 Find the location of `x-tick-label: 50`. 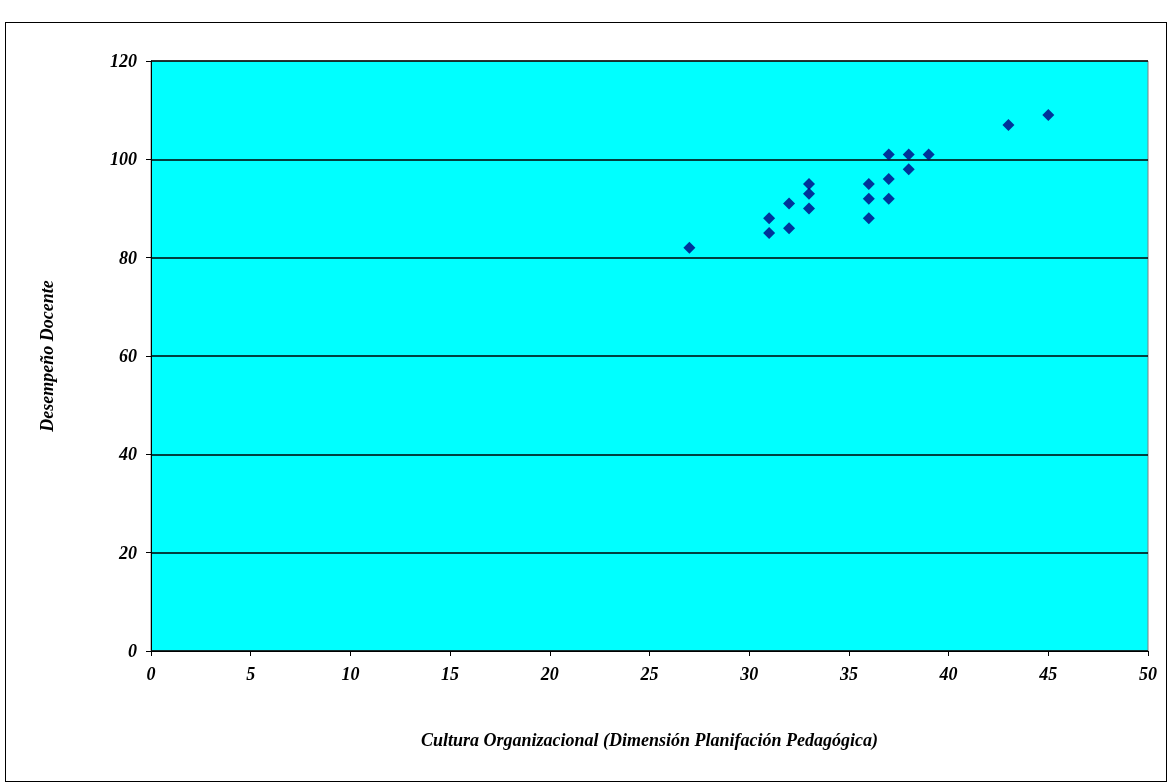

x-tick-label: 50 is located at coordinates (1148, 674).